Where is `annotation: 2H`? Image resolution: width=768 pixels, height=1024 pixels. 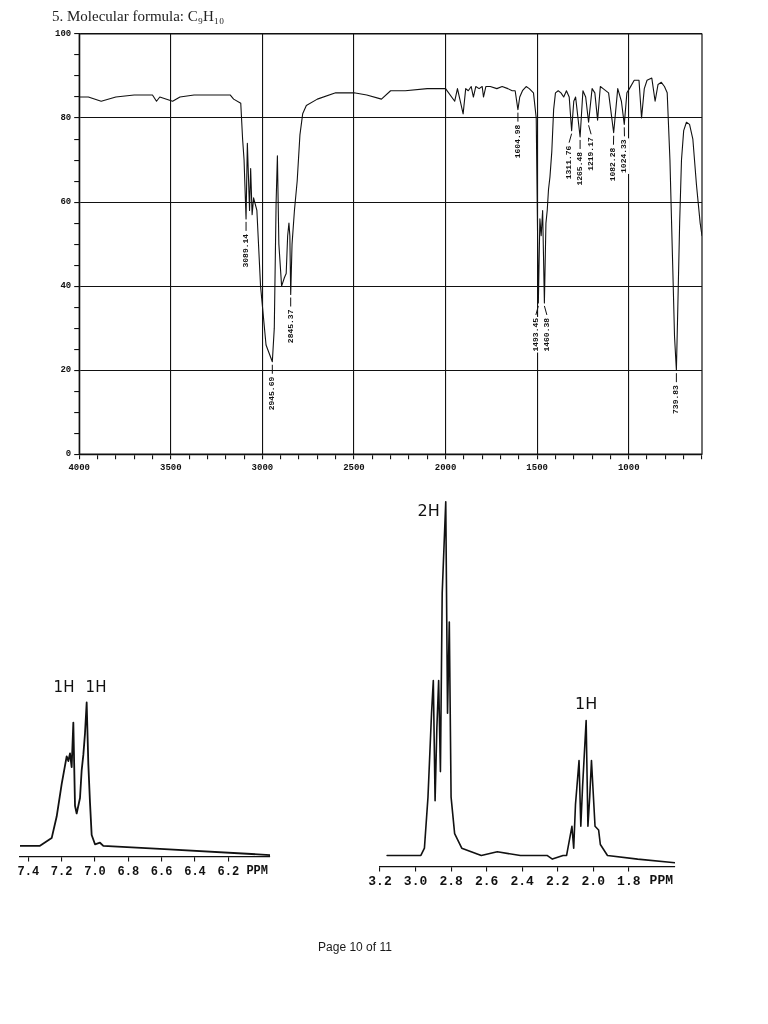 annotation: 2H is located at coordinates (428, 510).